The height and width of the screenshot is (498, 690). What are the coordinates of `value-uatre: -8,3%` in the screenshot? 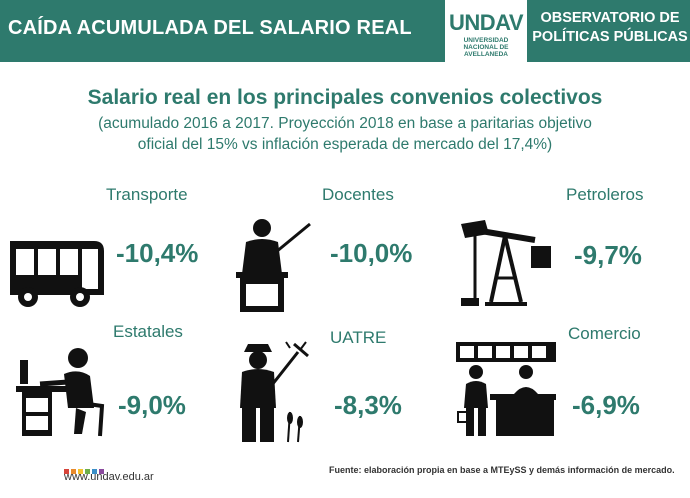 It's located at (368, 405).